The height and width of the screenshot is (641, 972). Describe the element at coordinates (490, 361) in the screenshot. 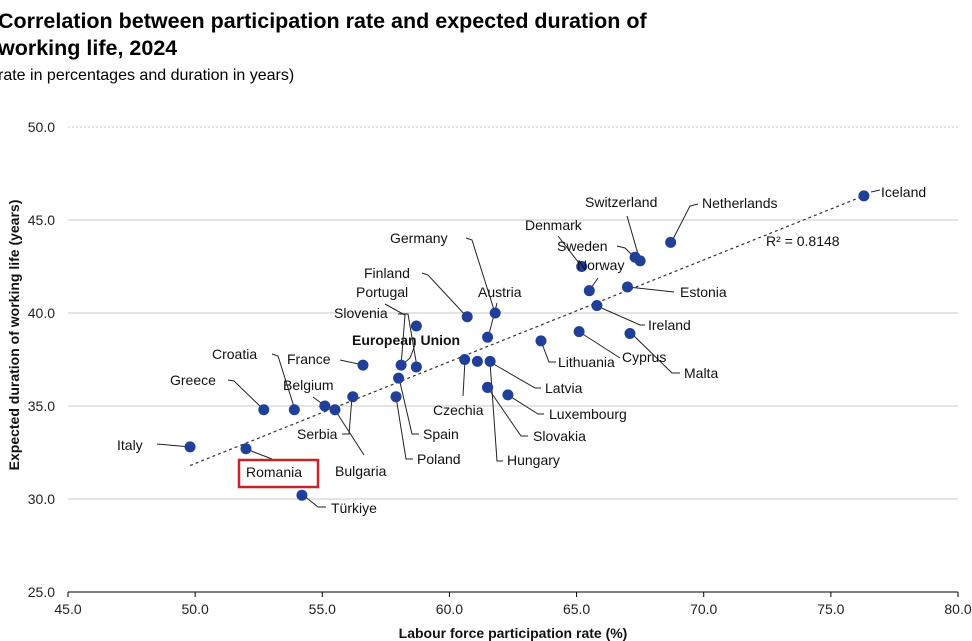

I see `point-latvia` at that location.